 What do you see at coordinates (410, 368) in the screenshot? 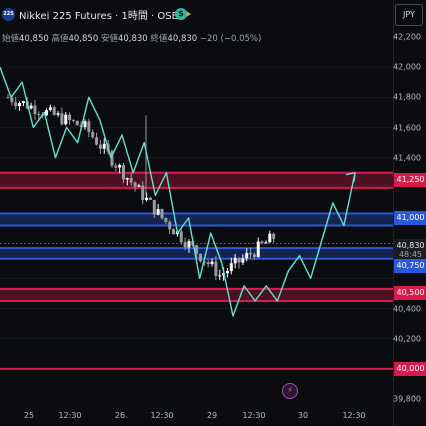
I see `level-40000-label: 40,000` at bounding box center [410, 368].